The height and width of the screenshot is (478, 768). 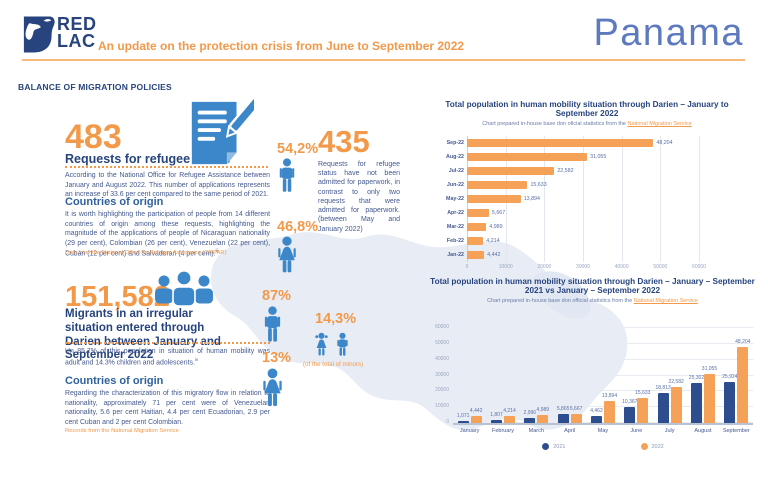 What do you see at coordinates (596, 415) in the screenshot?
I see `bar-2021: 4,462` at bounding box center [596, 415].